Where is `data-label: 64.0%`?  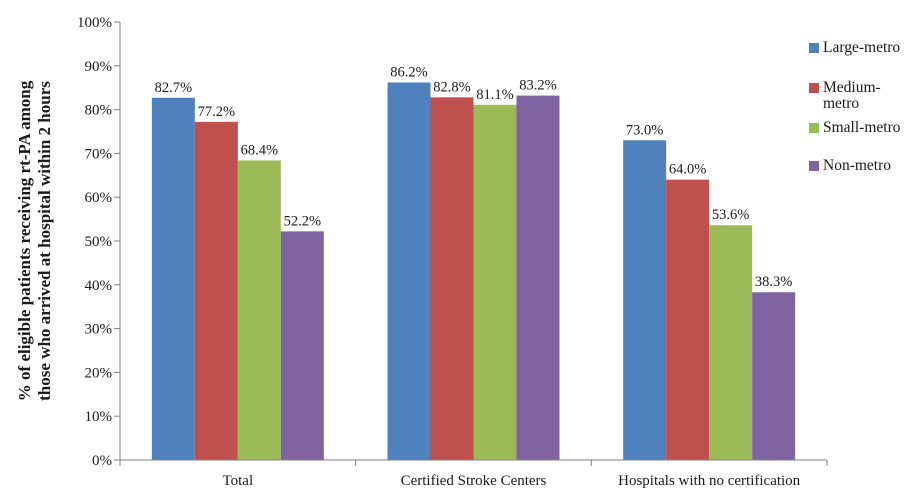
data-label: 64.0% is located at coordinates (687, 170).